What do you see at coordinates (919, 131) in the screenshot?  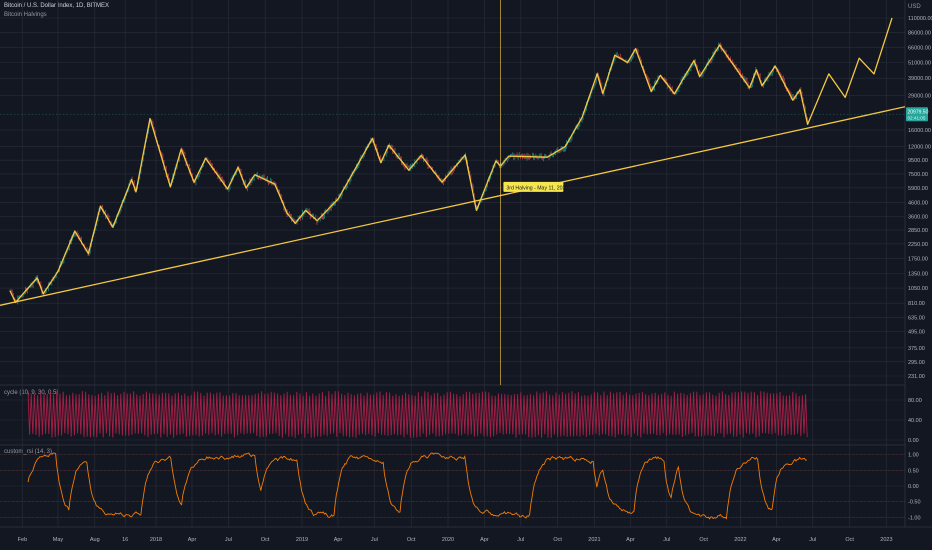 I see `price-tick-label: 16000.00` at bounding box center [919, 131].